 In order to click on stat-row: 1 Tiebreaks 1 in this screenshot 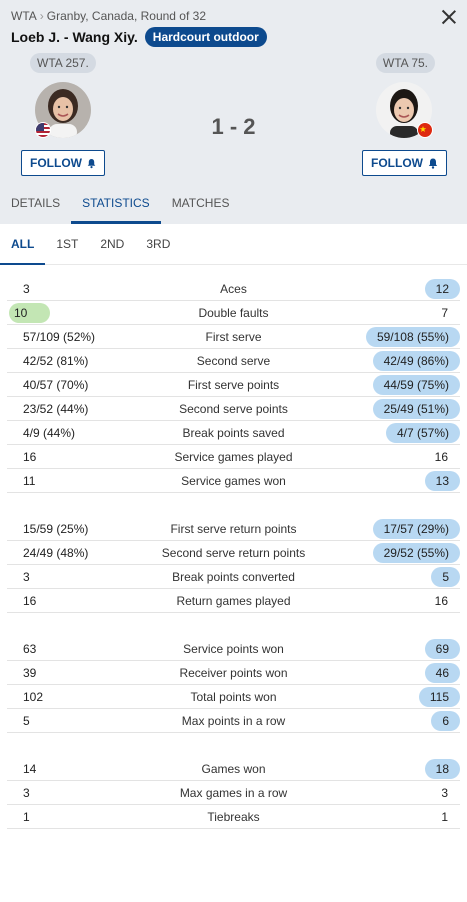, I will do `click(233, 817)`.